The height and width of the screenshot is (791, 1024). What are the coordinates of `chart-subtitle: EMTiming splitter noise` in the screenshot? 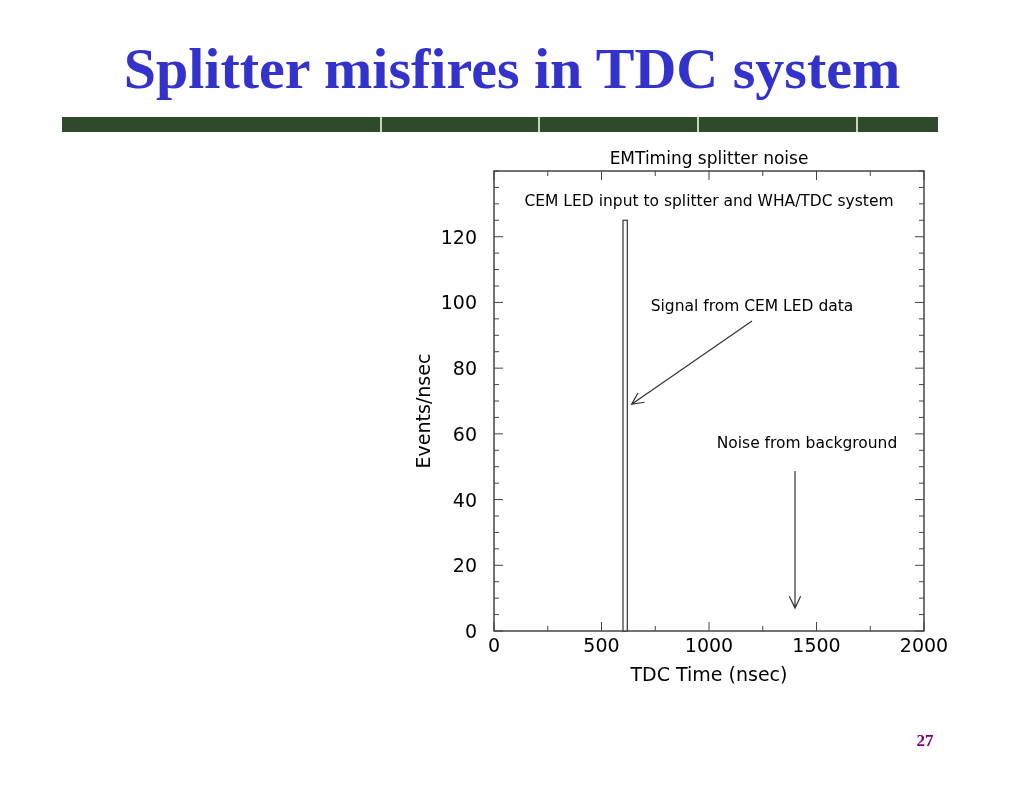 It's located at (709, 158).